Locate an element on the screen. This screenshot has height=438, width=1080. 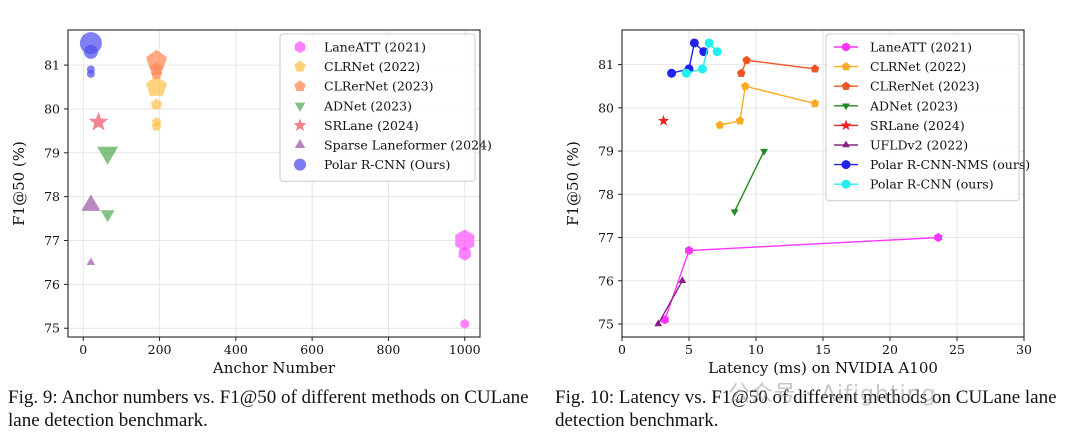
legend-item: Polar R-CNN (ours) is located at coordinates (914, 184).